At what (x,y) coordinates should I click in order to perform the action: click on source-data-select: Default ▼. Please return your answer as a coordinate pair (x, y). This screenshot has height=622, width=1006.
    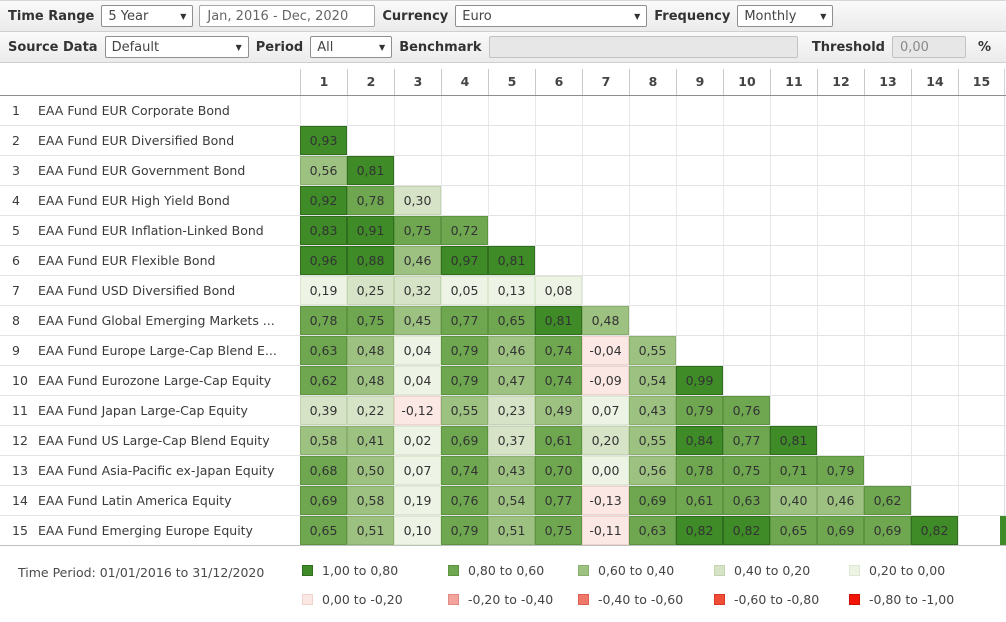
    Looking at the image, I should click on (176, 47).